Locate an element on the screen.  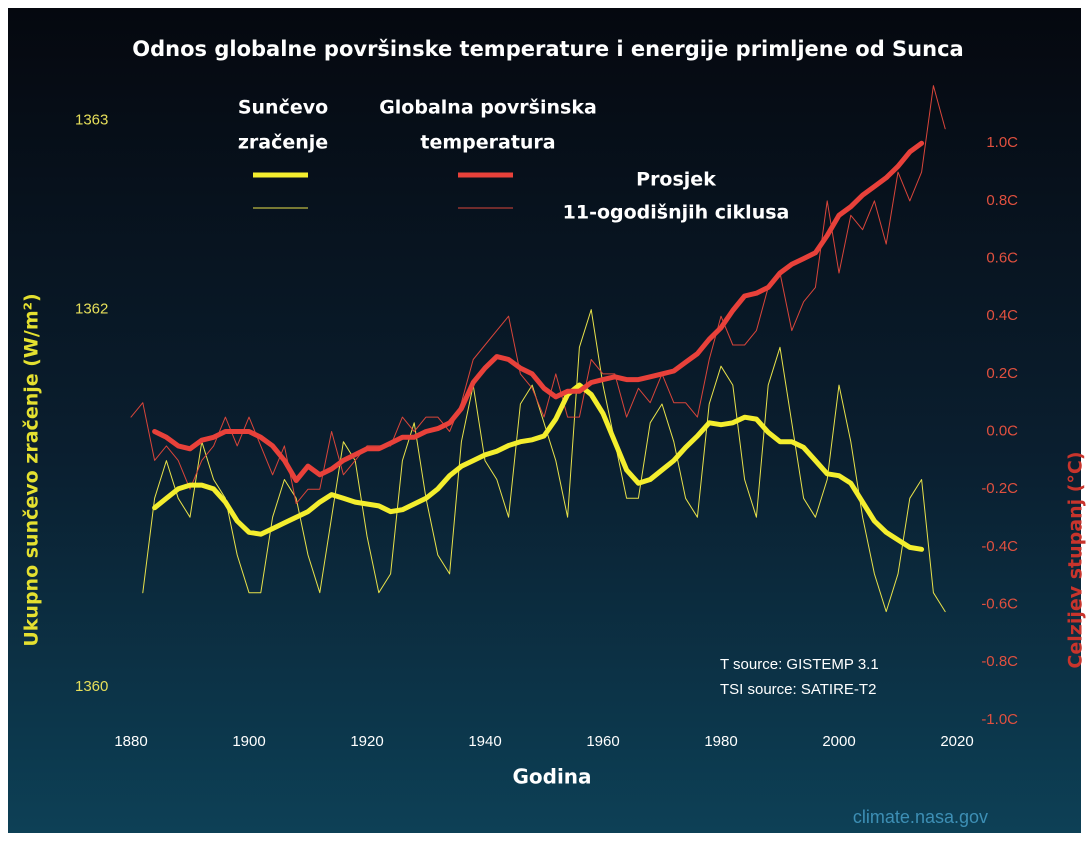
y2-tick-label: -0.2C is located at coordinates (999, 488).